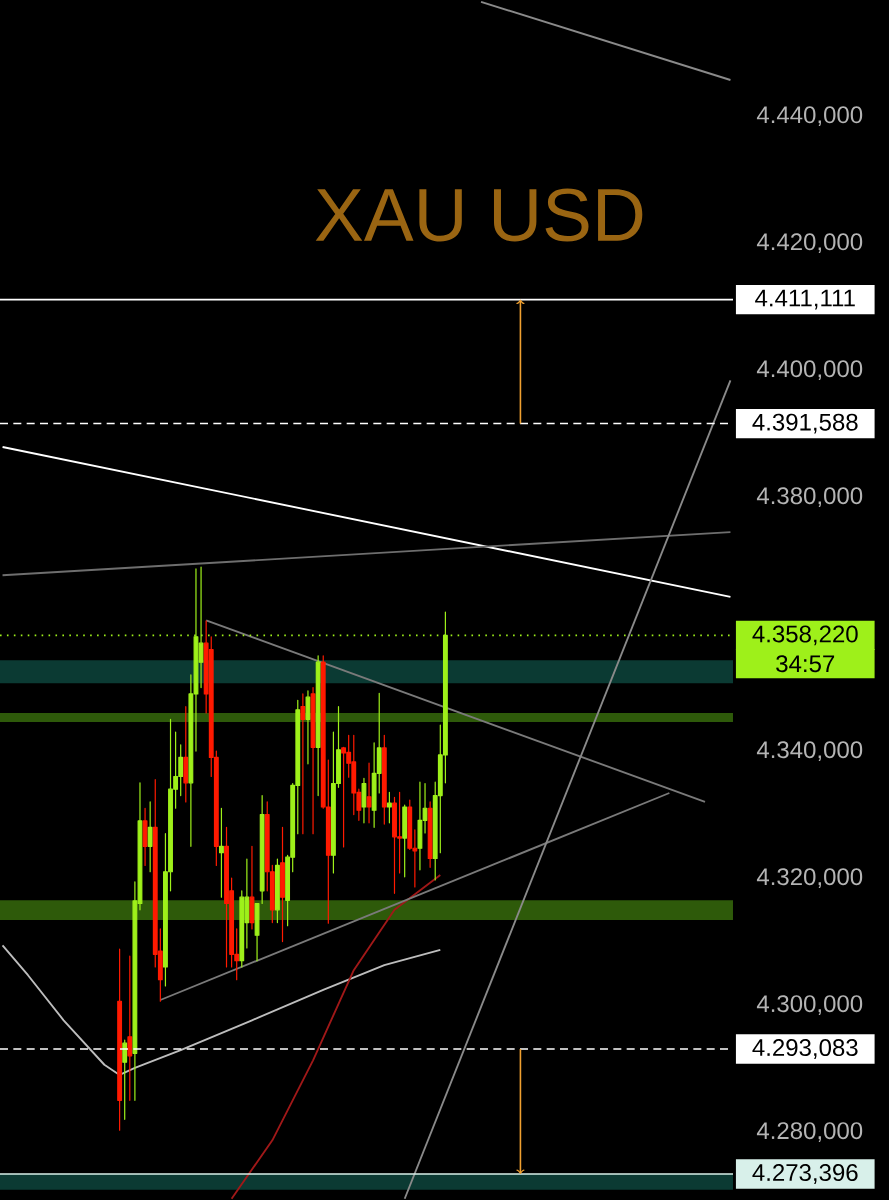  What do you see at coordinates (809, 1132) in the screenshot?
I see `y-tick-label: 4.280,000` at bounding box center [809, 1132].